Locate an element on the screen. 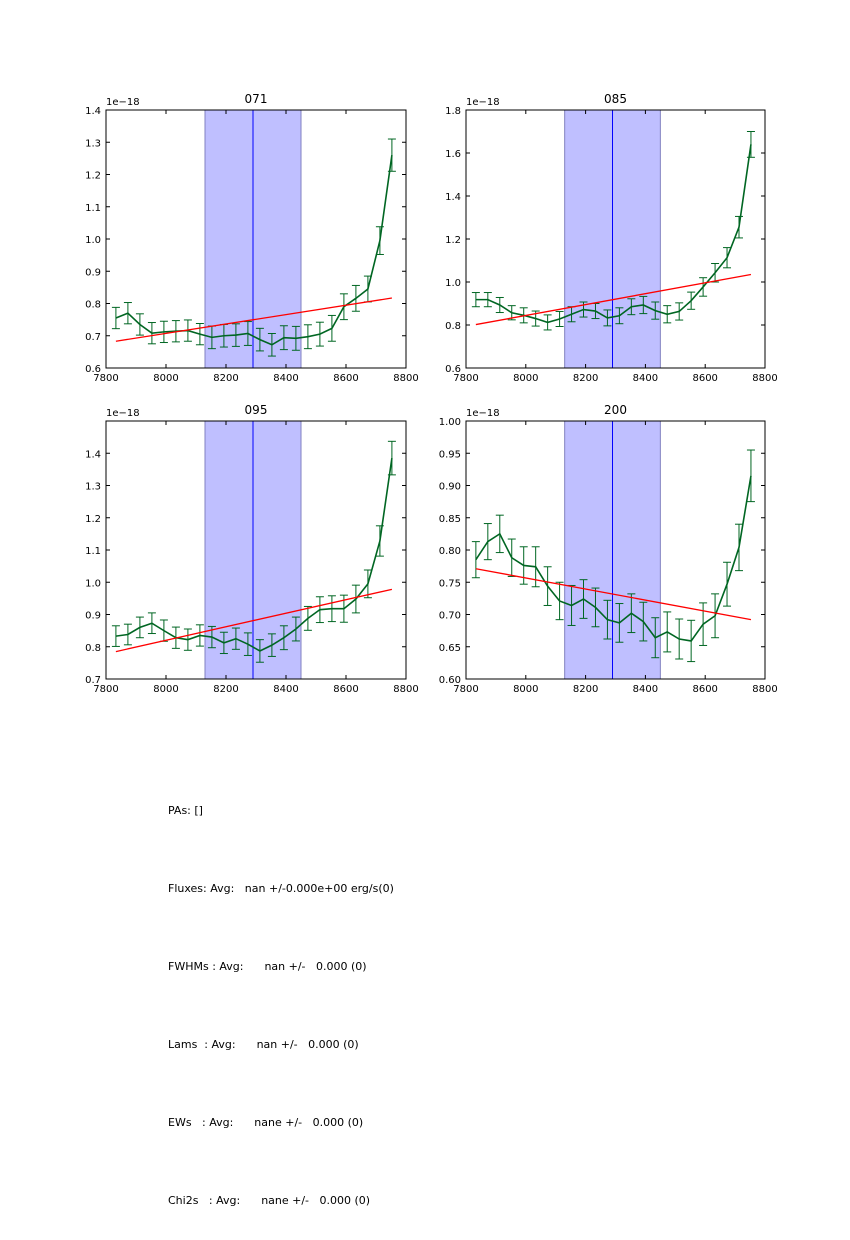  y-tick-label: 0.85 is located at coordinates (450, 519).